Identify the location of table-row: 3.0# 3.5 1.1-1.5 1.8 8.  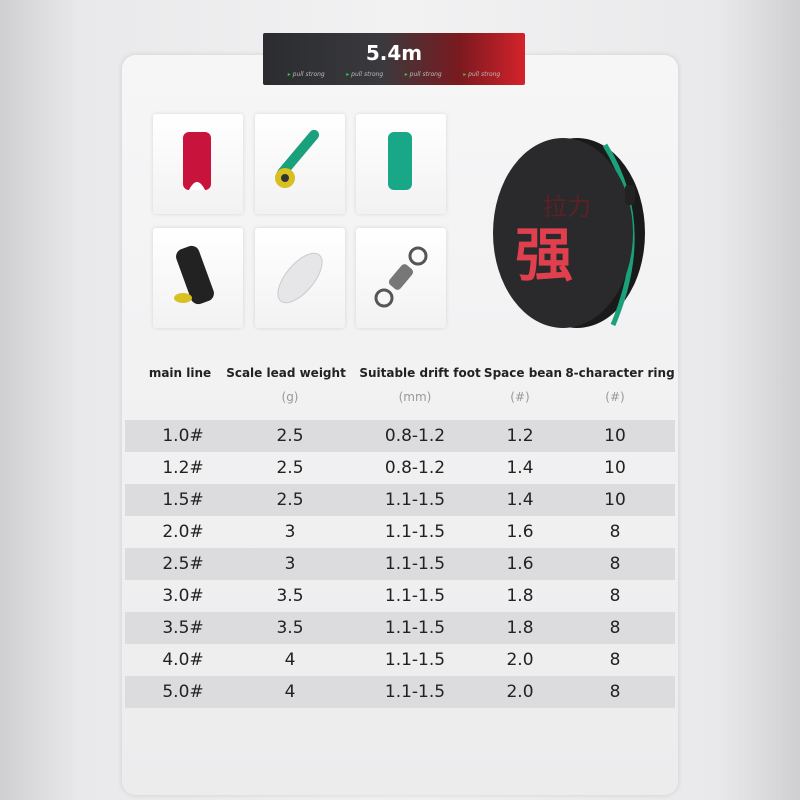
(400, 596).